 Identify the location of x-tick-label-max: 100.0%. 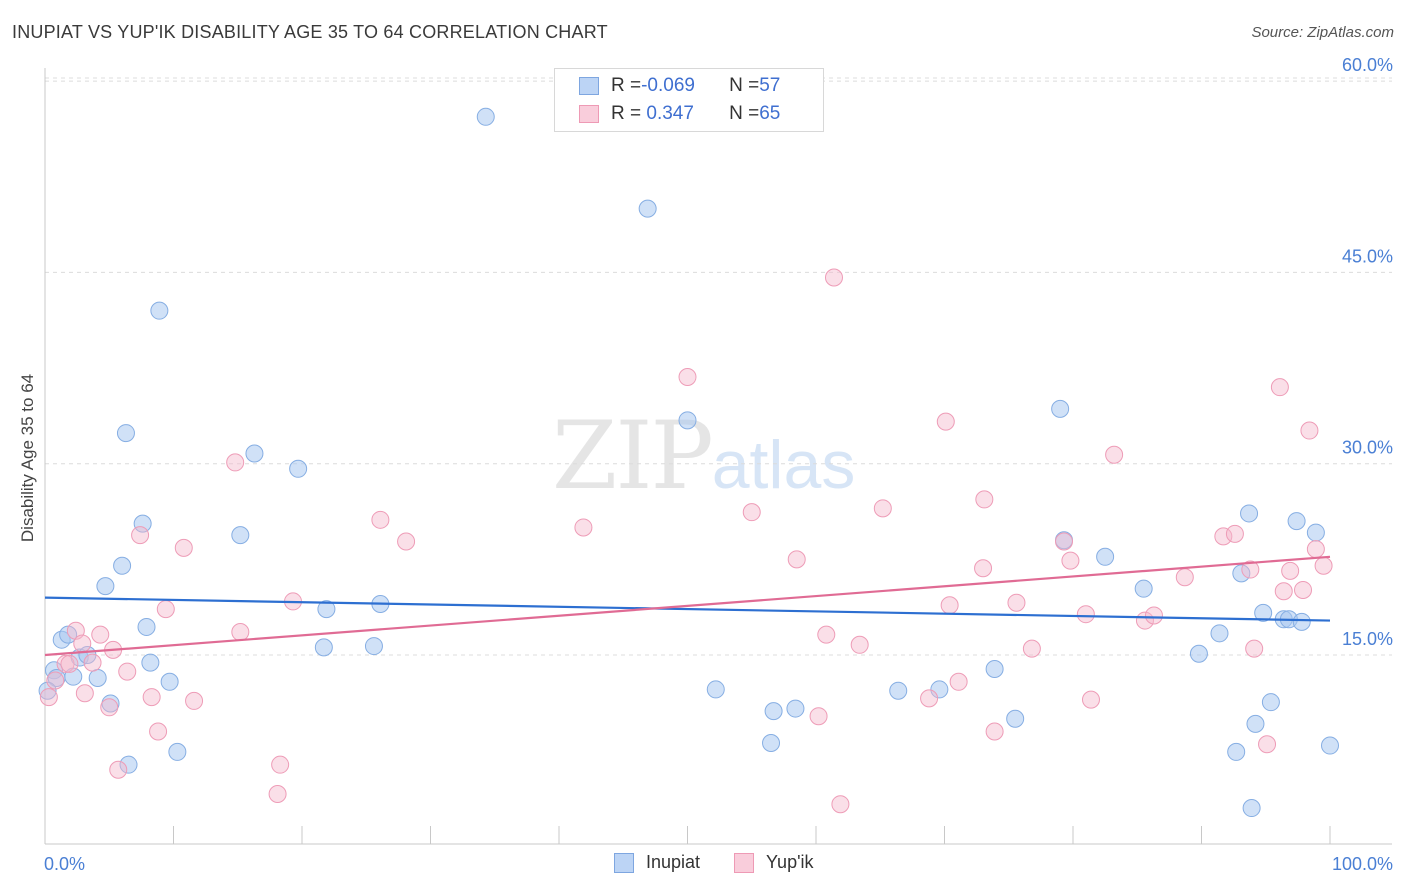
(1362, 864).